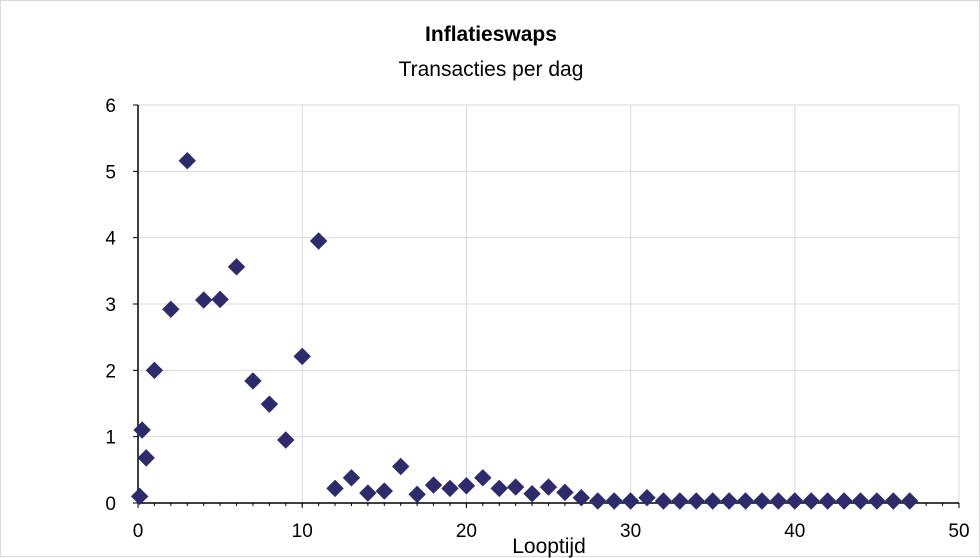  What do you see at coordinates (110, 106) in the screenshot?
I see `y-tick-label: 6` at bounding box center [110, 106].